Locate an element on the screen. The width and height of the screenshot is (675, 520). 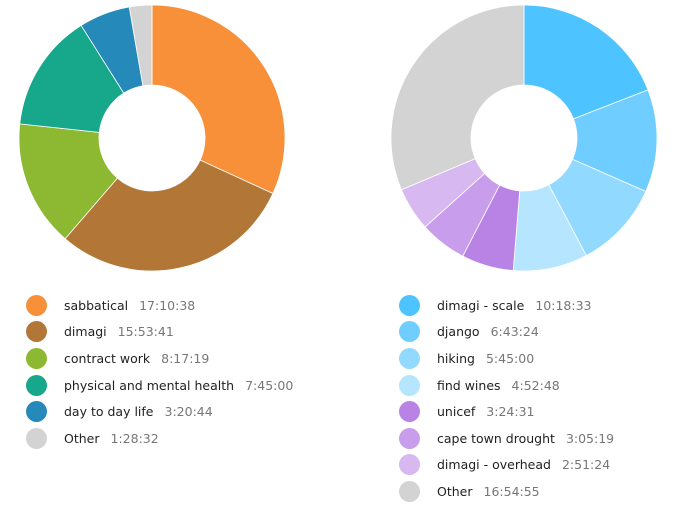
legend-item: unicef 3:24:31 is located at coordinates (506, 411).